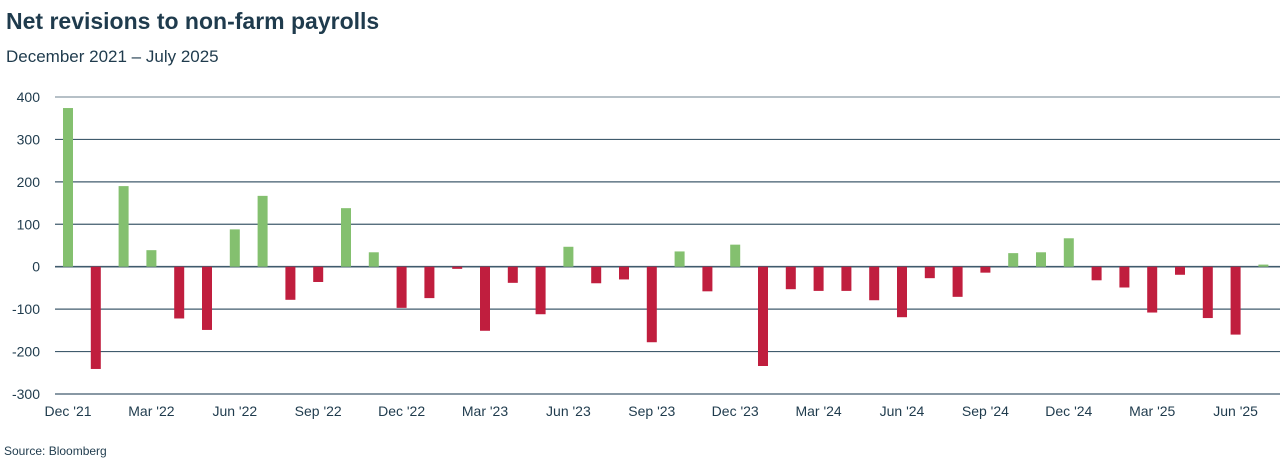  What do you see at coordinates (512, 274) in the screenshot?
I see `bar-apr-2023` at bounding box center [512, 274].